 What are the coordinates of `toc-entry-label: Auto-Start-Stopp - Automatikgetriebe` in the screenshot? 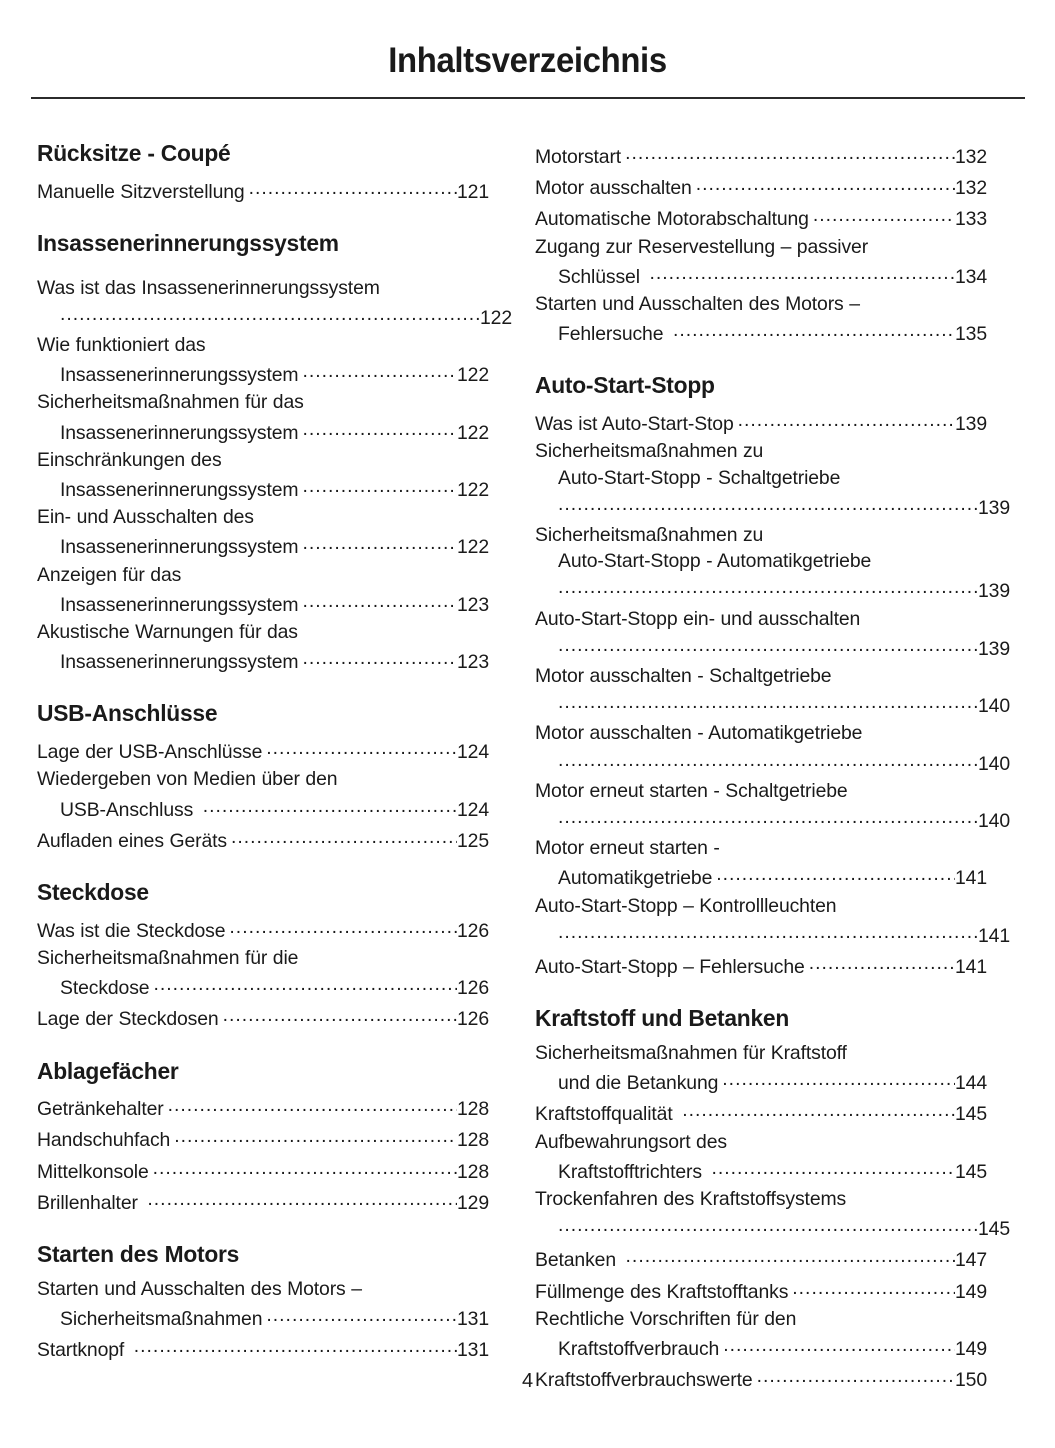 It's located at (715, 561).